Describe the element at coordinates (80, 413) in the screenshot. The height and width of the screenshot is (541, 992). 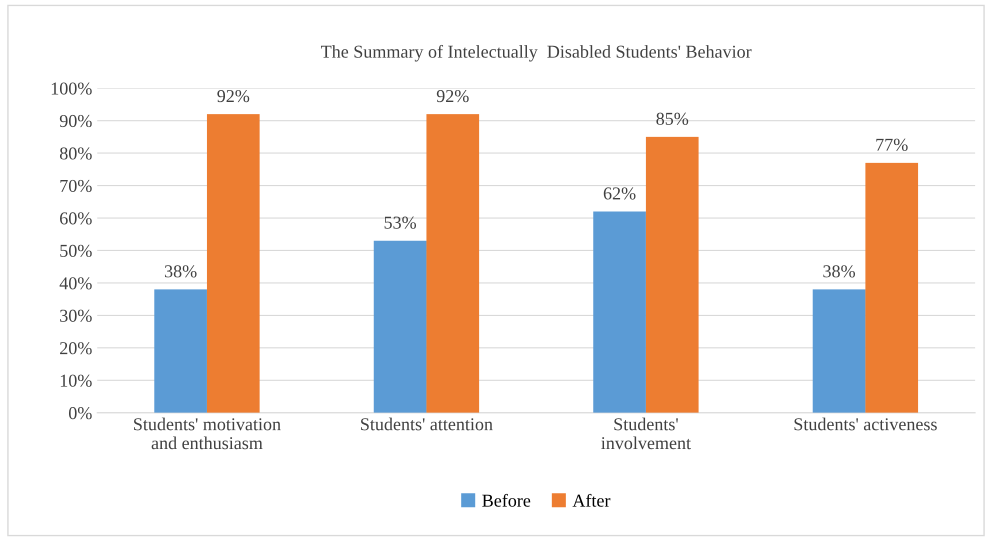
I see `y-tick-label: 0%` at that location.